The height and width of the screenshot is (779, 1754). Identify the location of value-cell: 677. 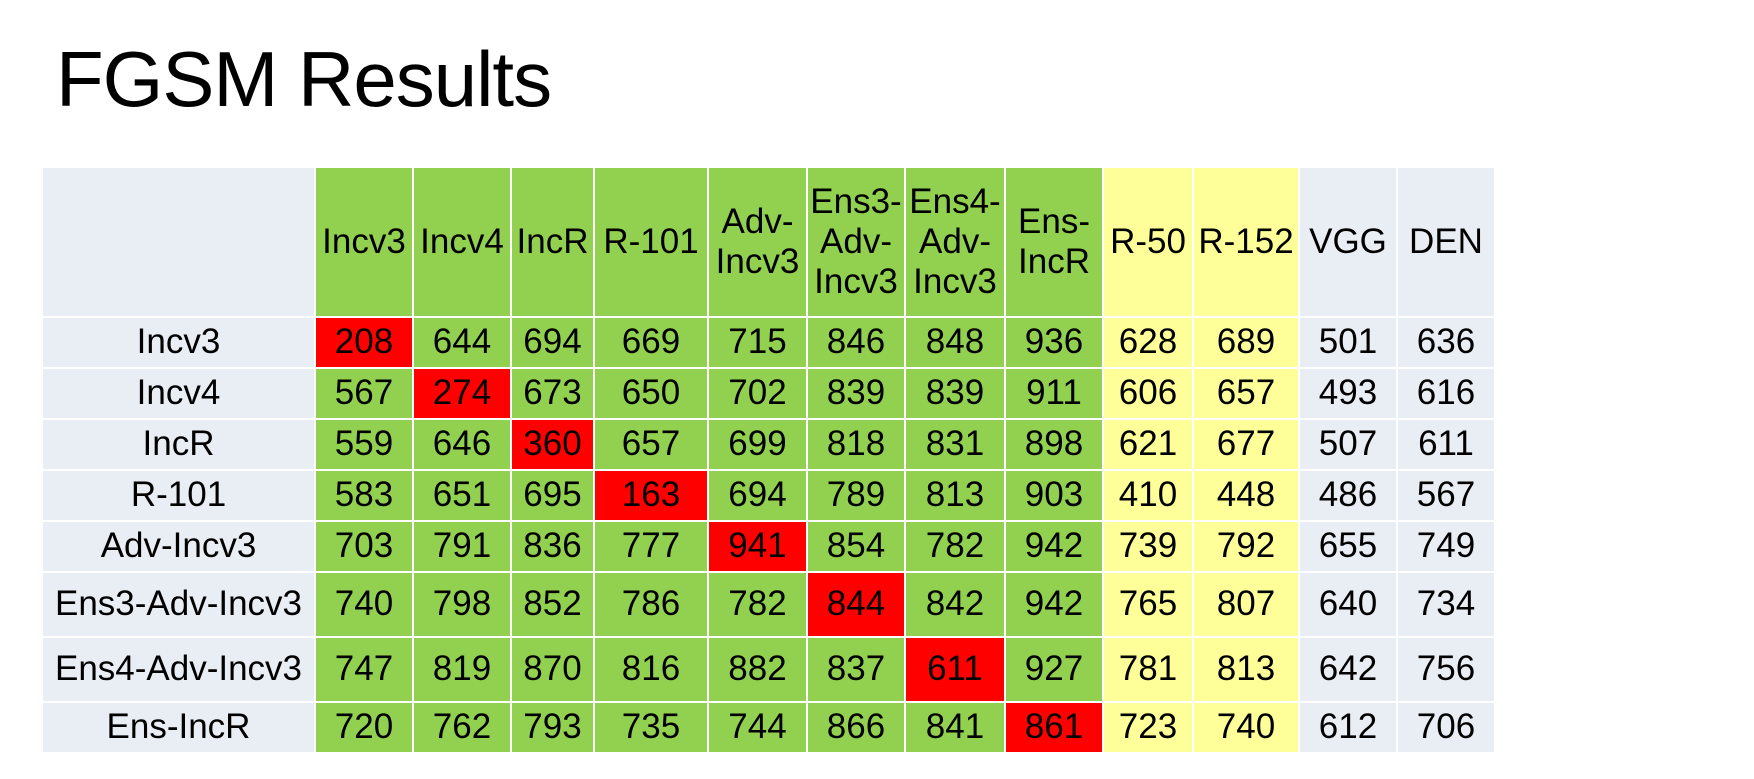
(1246, 444).